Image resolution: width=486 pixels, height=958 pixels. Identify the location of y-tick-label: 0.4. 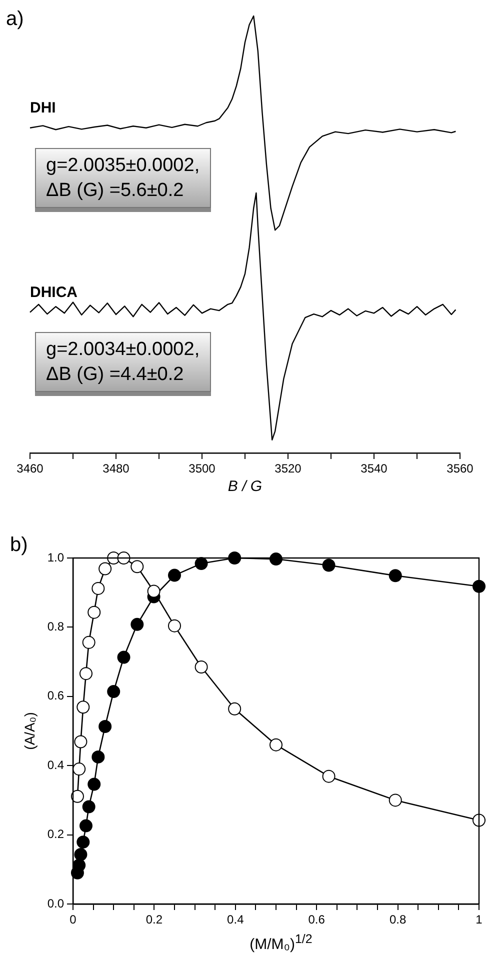
(55, 765).